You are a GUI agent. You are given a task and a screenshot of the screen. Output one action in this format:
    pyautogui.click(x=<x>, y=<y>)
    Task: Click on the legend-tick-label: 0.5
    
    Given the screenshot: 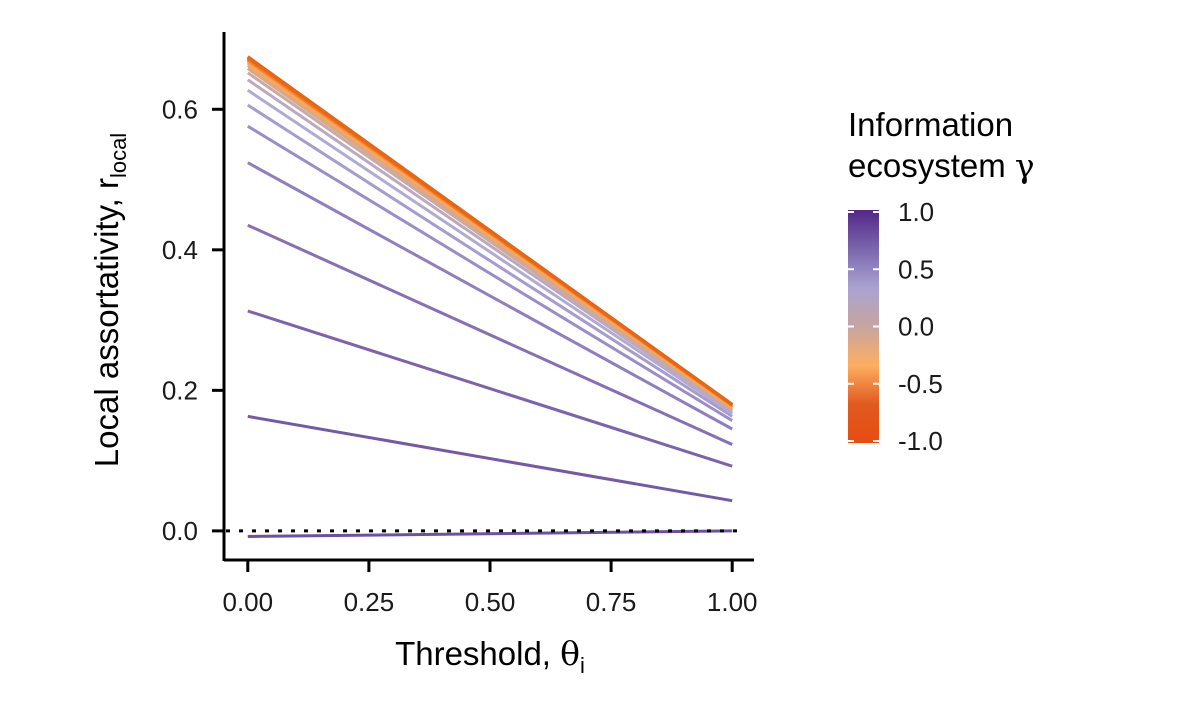 What is the action you would take?
    pyautogui.click(x=916, y=269)
    